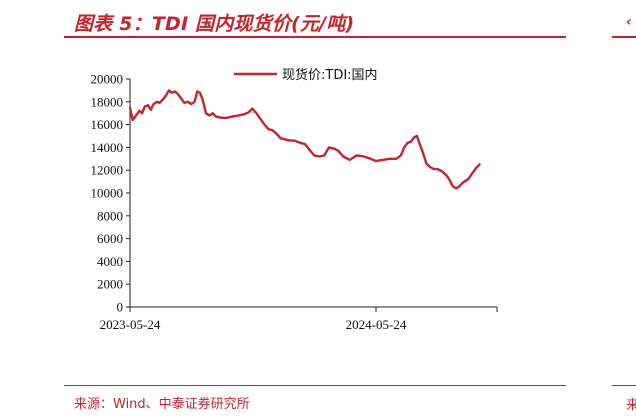  Describe the element at coordinates (214, 24) in the screenshot. I see `figure-title: 图表 5：TDI 国内现货价(元/吨)` at that location.